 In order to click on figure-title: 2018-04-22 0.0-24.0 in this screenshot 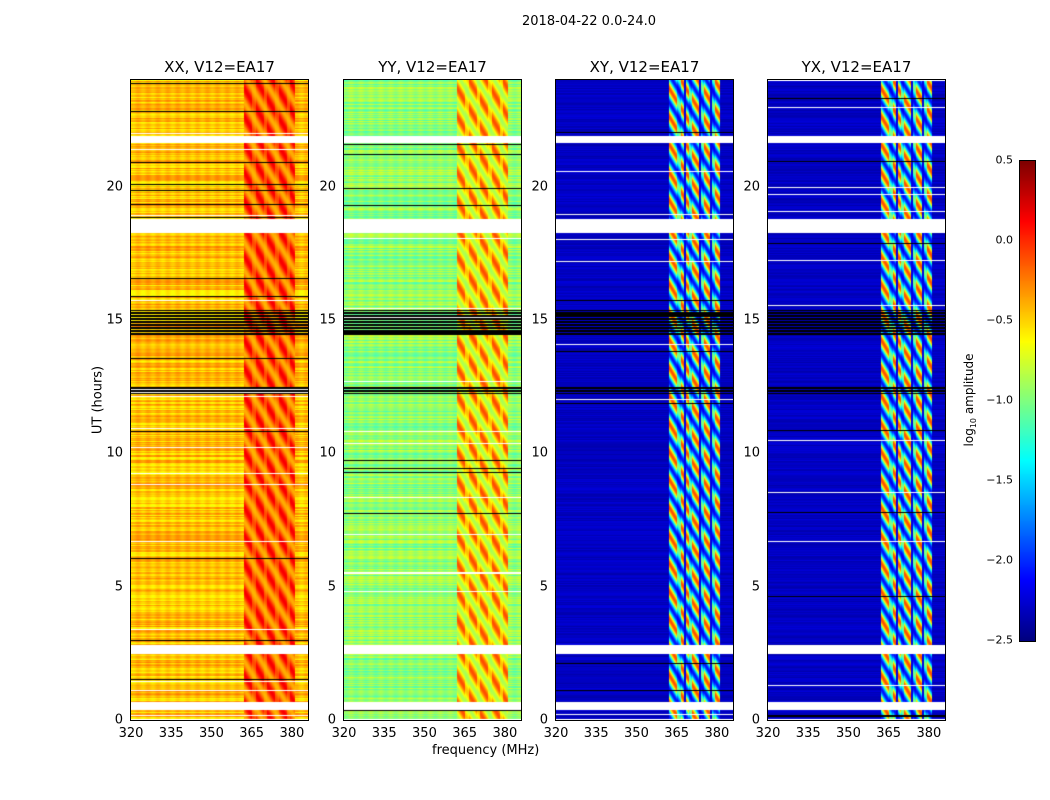, I will do `click(589, 21)`.